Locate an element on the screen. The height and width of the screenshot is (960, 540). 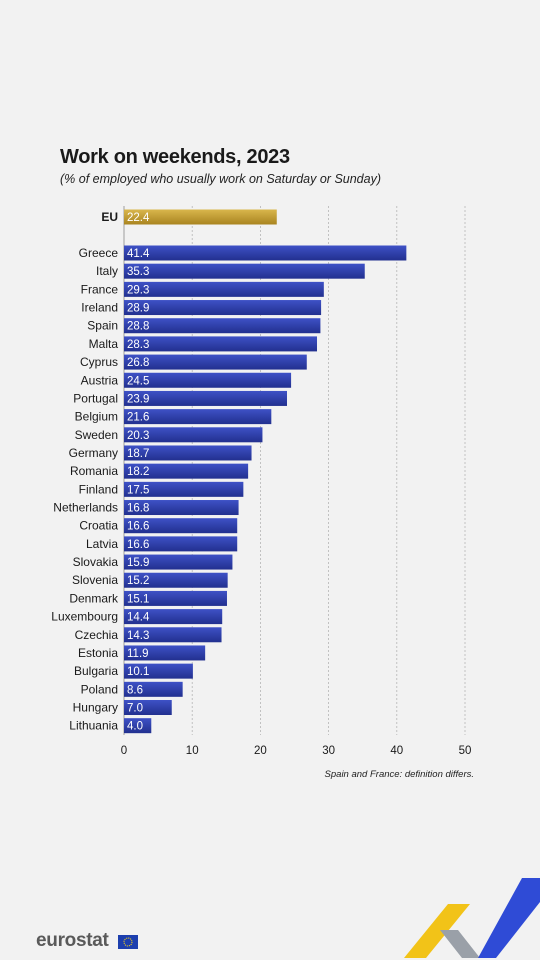
bar-eu is located at coordinates (200, 217).